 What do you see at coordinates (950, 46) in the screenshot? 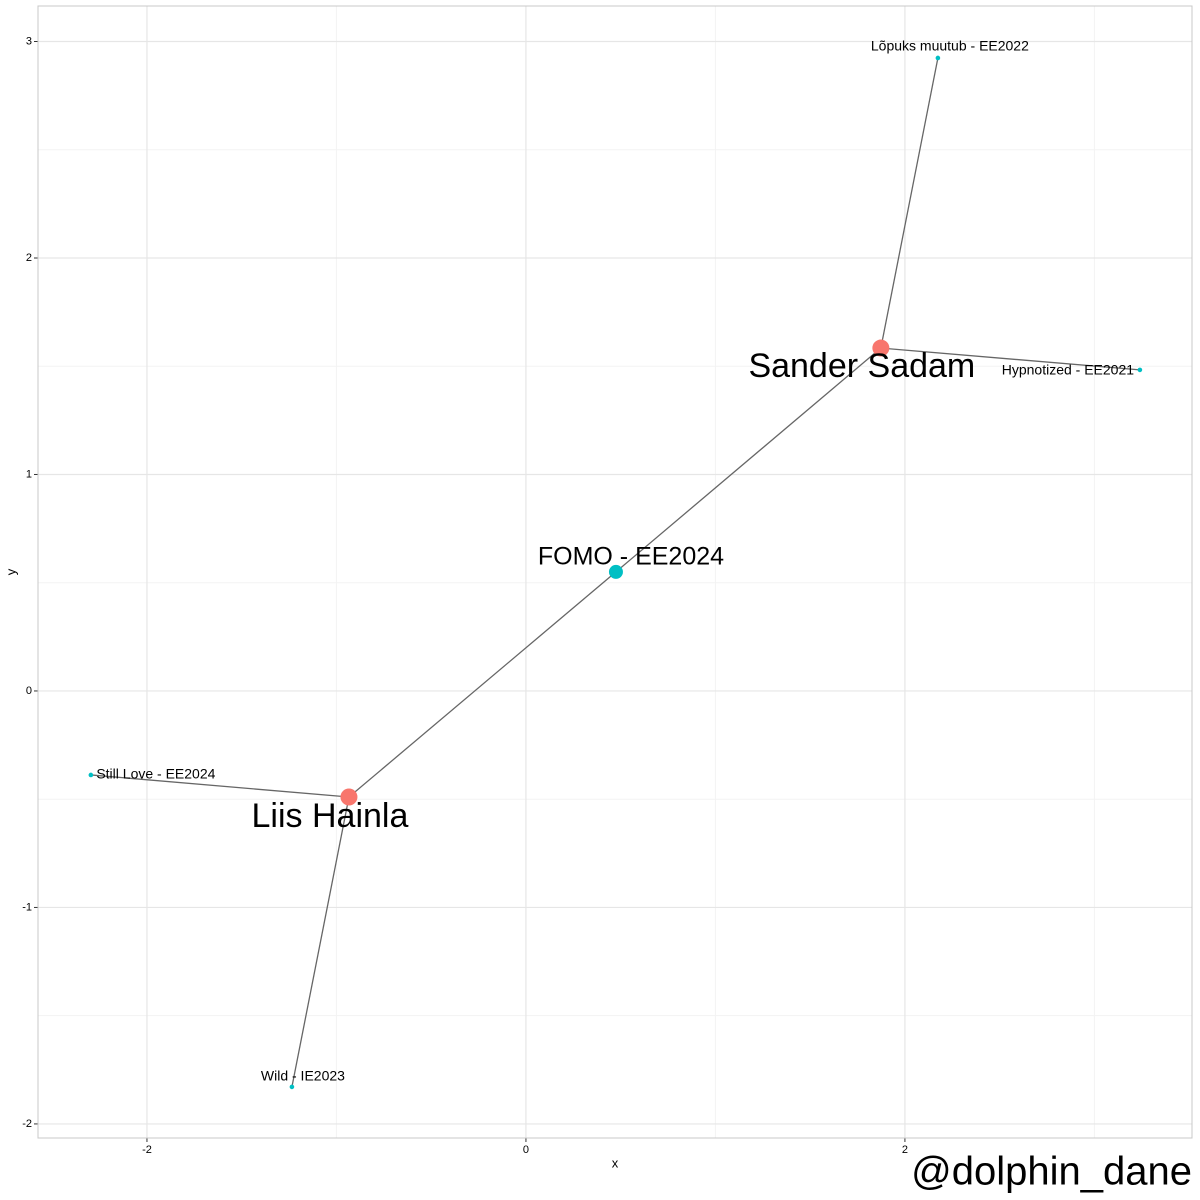
I see `node-label: Lõpuks muutub - EE2022` at bounding box center [950, 46].